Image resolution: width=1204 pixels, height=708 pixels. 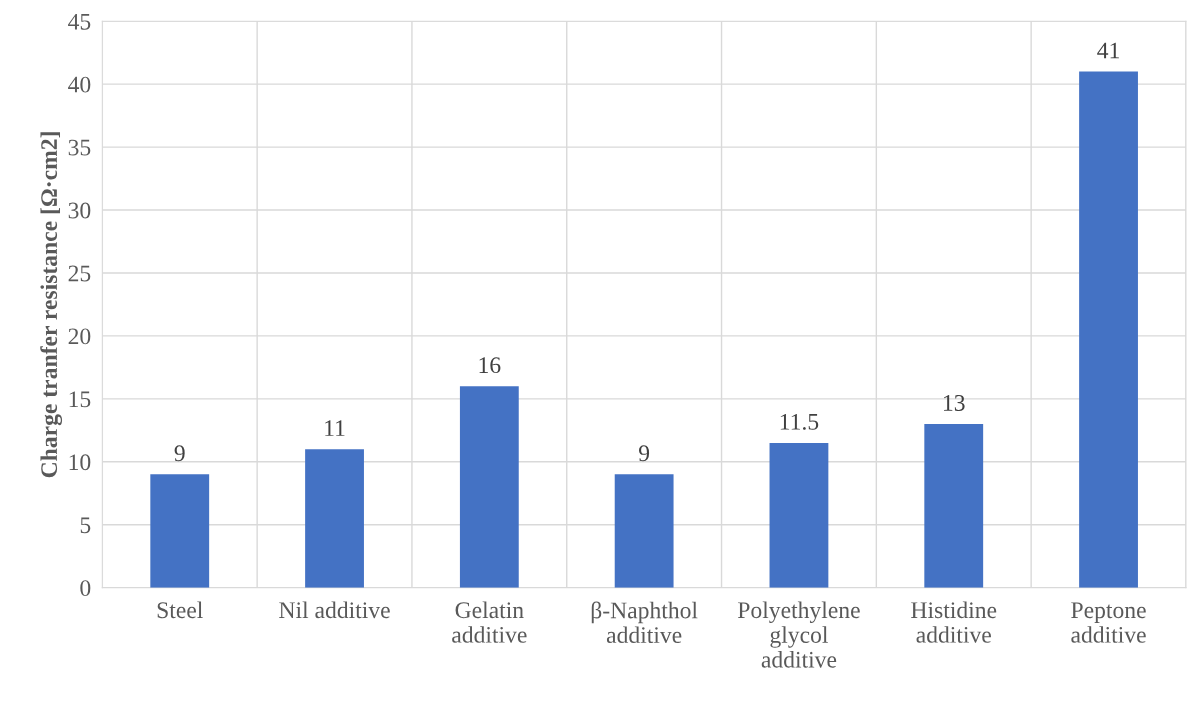 What do you see at coordinates (1108, 622) in the screenshot?
I see `x-tick-label: Peptone additive` at bounding box center [1108, 622].